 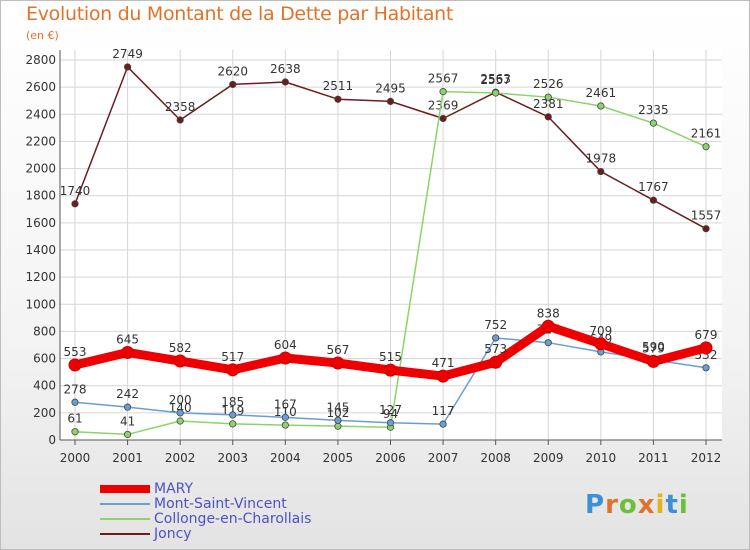 What do you see at coordinates (443, 363) in the screenshot?
I see `data-label-mary: 471` at bounding box center [443, 363].